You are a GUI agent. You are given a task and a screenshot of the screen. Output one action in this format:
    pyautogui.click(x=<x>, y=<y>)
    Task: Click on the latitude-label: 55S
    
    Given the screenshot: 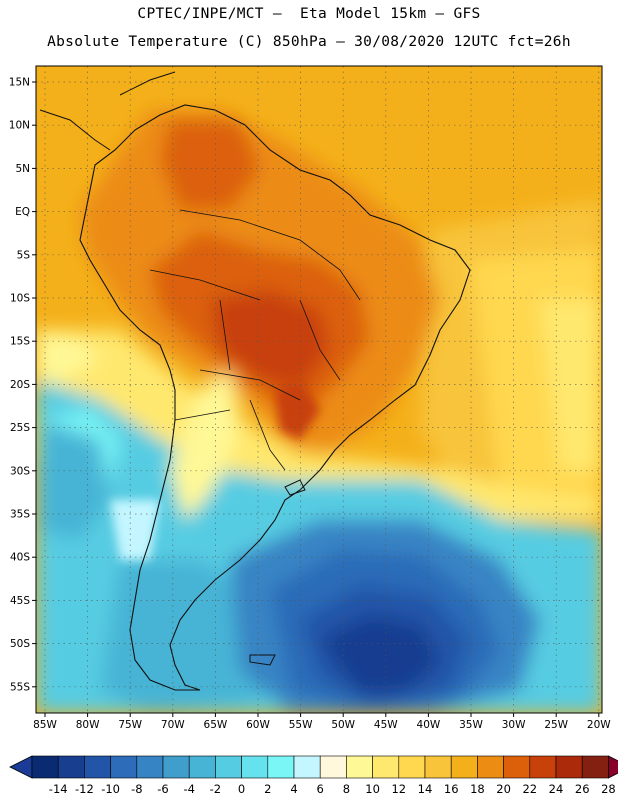 What is the action you would take?
    pyautogui.click(x=20, y=687)
    